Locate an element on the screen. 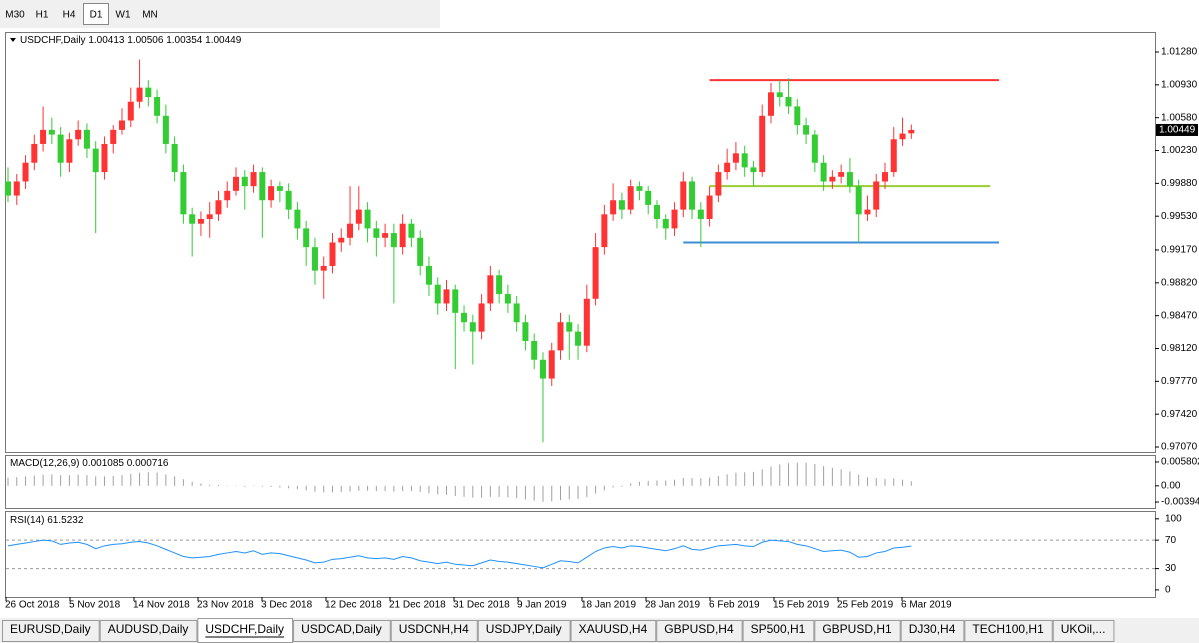 The height and width of the screenshot is (643, 1199). timeframe-label: D1 is located at coordinates (96, 15).